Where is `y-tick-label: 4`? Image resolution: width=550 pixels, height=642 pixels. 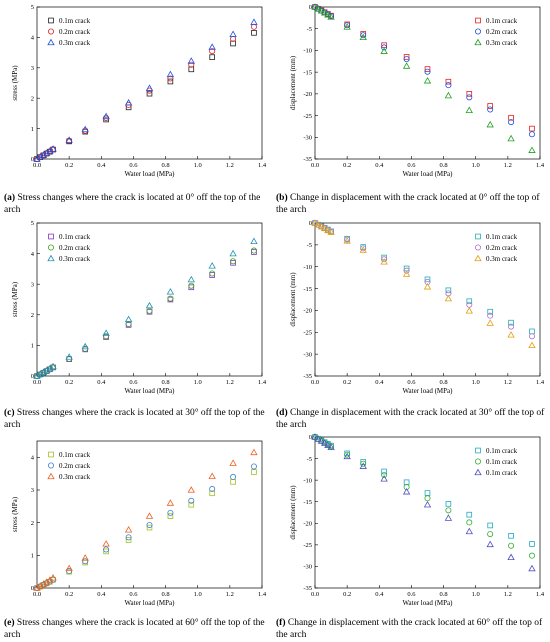 y-tick-label: 4 is located at coordinates (33, 458).